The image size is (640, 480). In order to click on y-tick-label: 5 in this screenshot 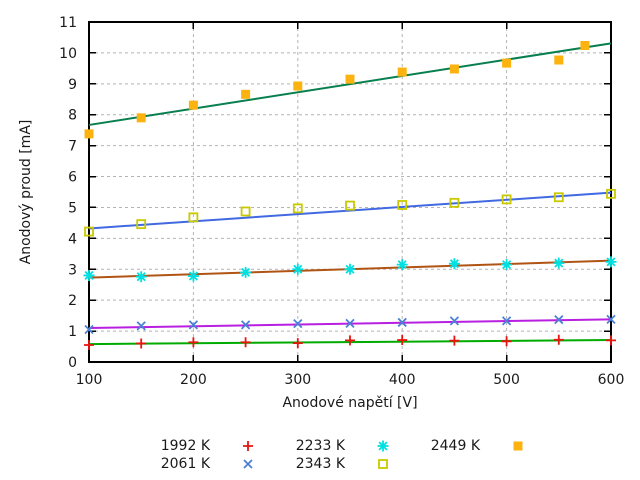, I will do `click(72, 208)`.